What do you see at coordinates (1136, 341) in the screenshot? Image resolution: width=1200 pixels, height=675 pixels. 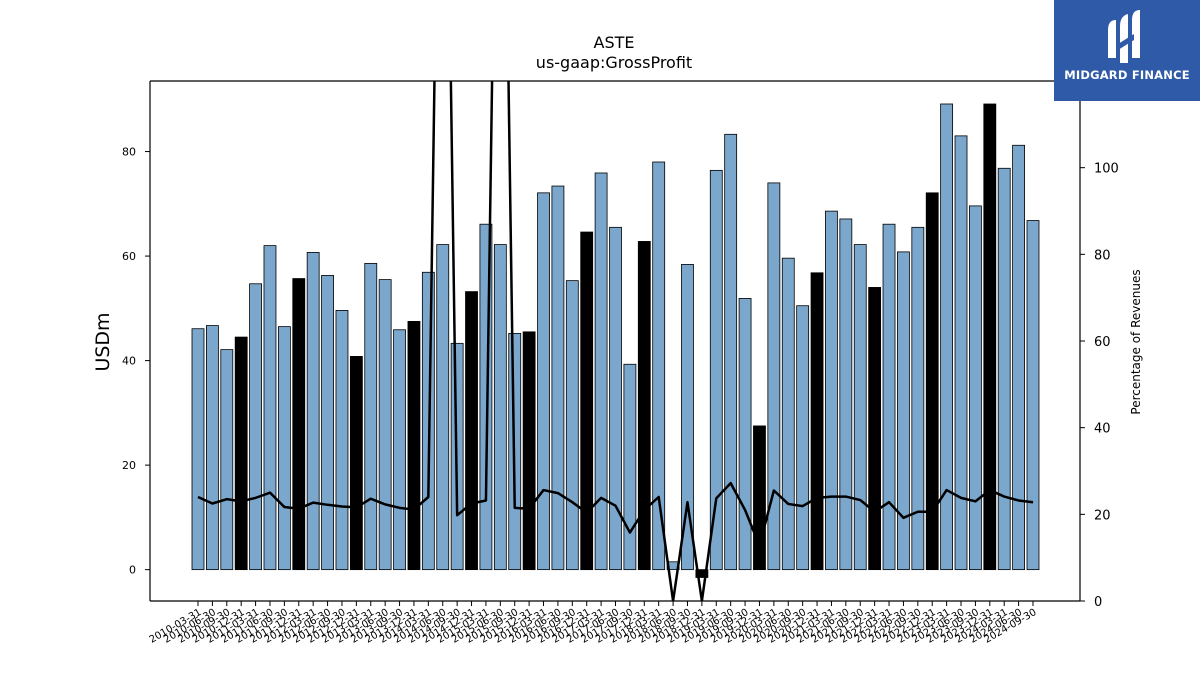 I see `y2-axis-label: Percentage of Revenues` at bounding box center [1136, 341].